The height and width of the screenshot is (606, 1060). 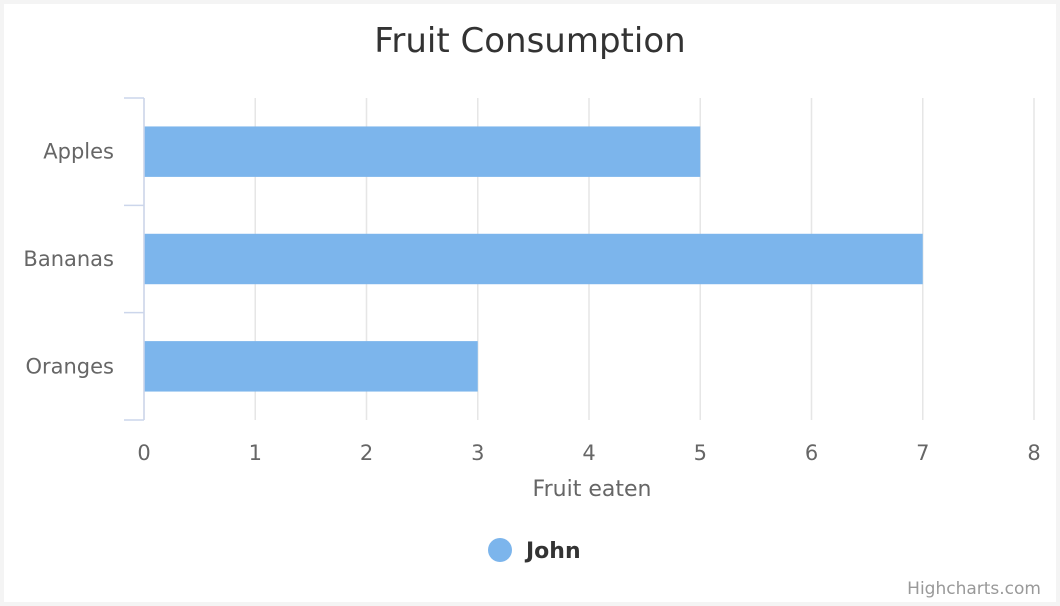 I want to click on x-tick-label: 1, so click(x=255, y=453).